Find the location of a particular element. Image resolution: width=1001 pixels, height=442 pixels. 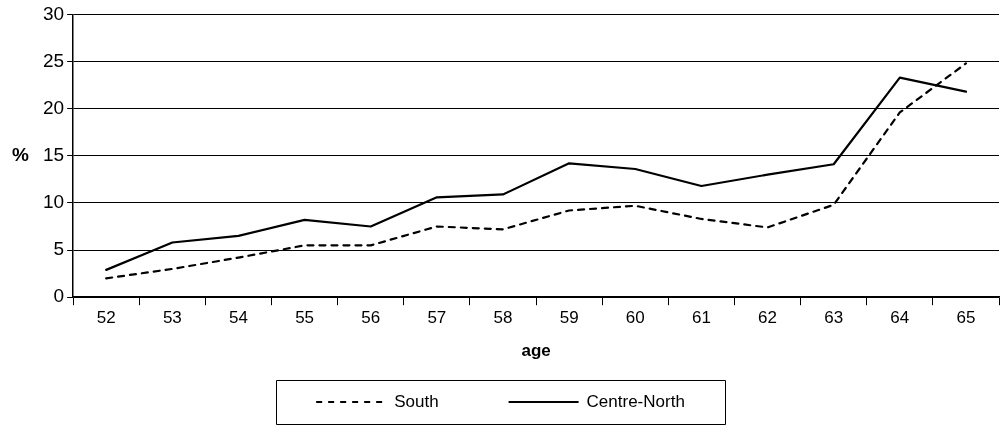

x-axis-title: age is located at coordinates (536, 351).